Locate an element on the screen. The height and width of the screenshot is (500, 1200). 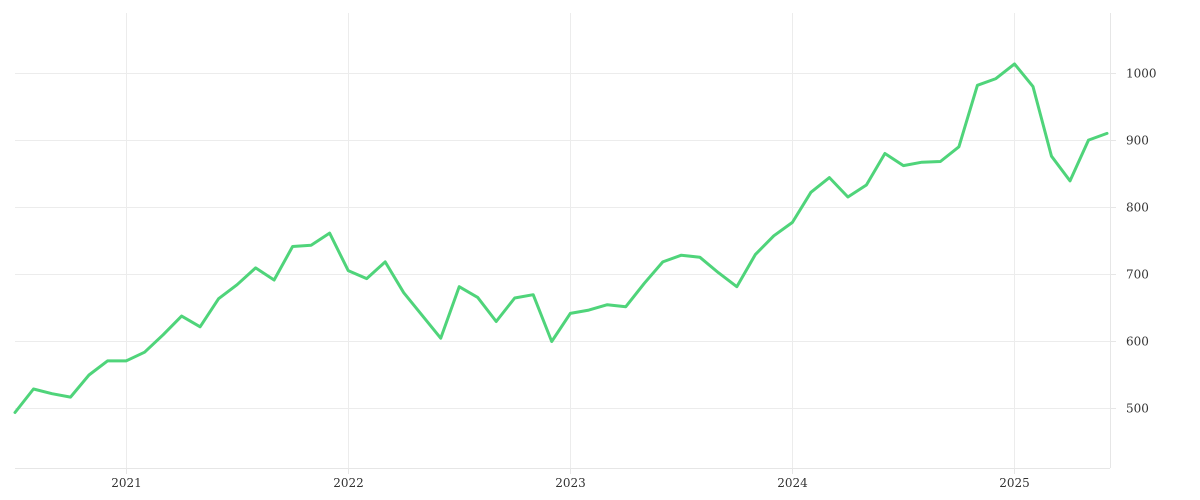
x-tick-label: 2025 is located at coordinates (1014, 483).